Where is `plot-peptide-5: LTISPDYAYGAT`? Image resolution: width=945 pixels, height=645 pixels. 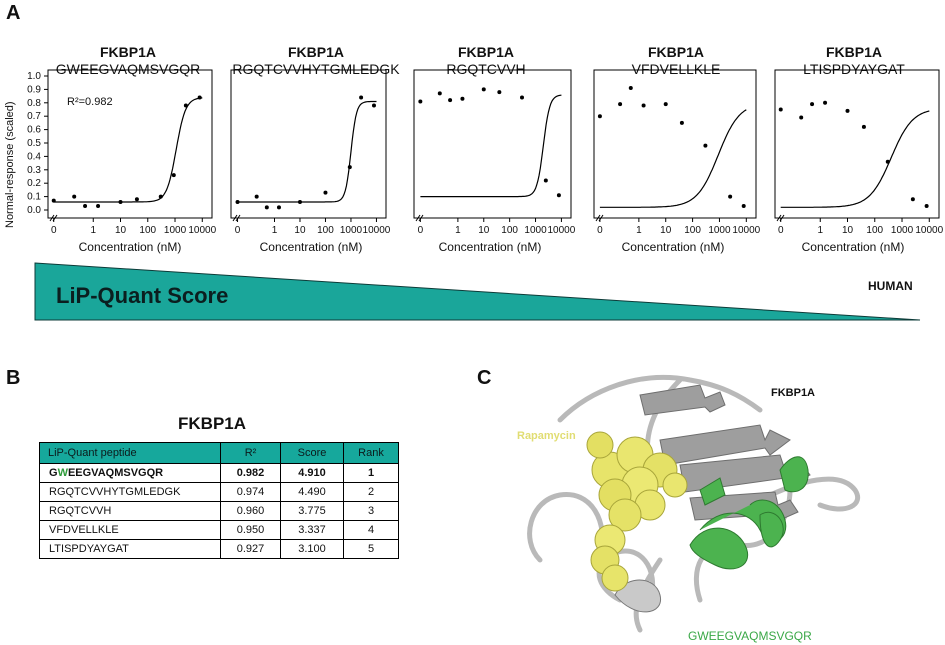 plot-peptide-5: LTISPDYAYGAT is located at coordinates (854, 69).